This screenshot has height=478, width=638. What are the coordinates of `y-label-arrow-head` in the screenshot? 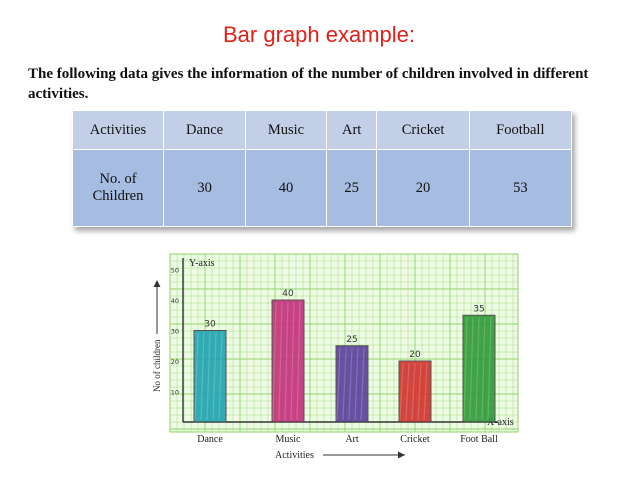 It's located at (157, 283).